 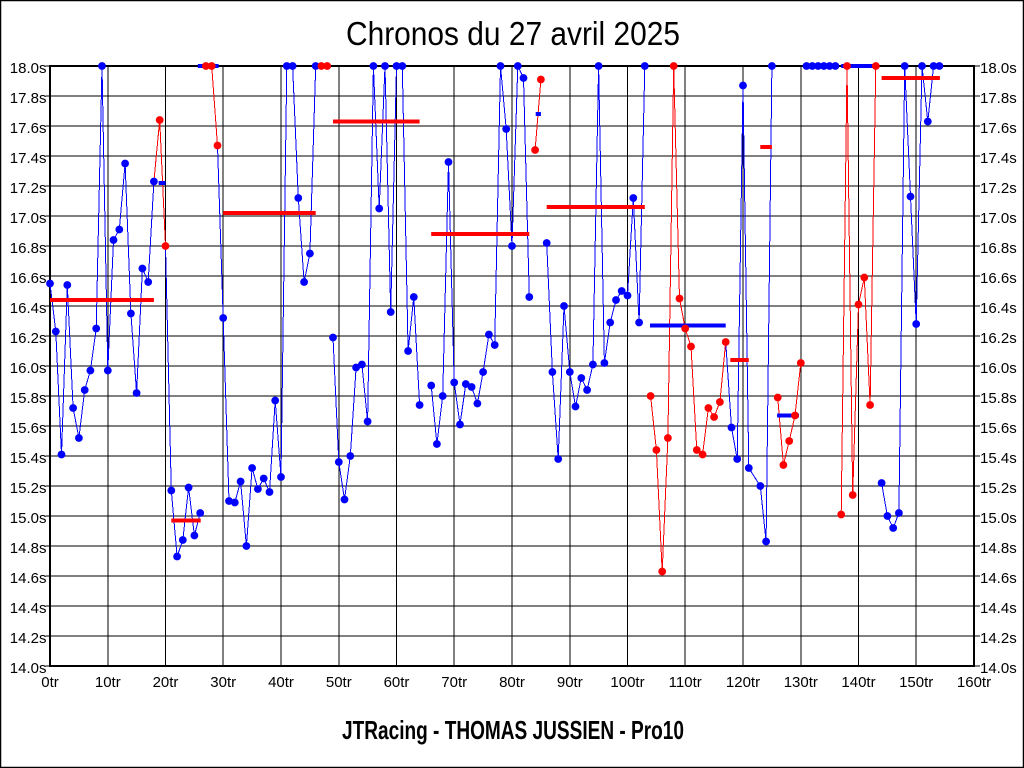 I want to click on svg-text: 60tr, so click(x=397, y=682).